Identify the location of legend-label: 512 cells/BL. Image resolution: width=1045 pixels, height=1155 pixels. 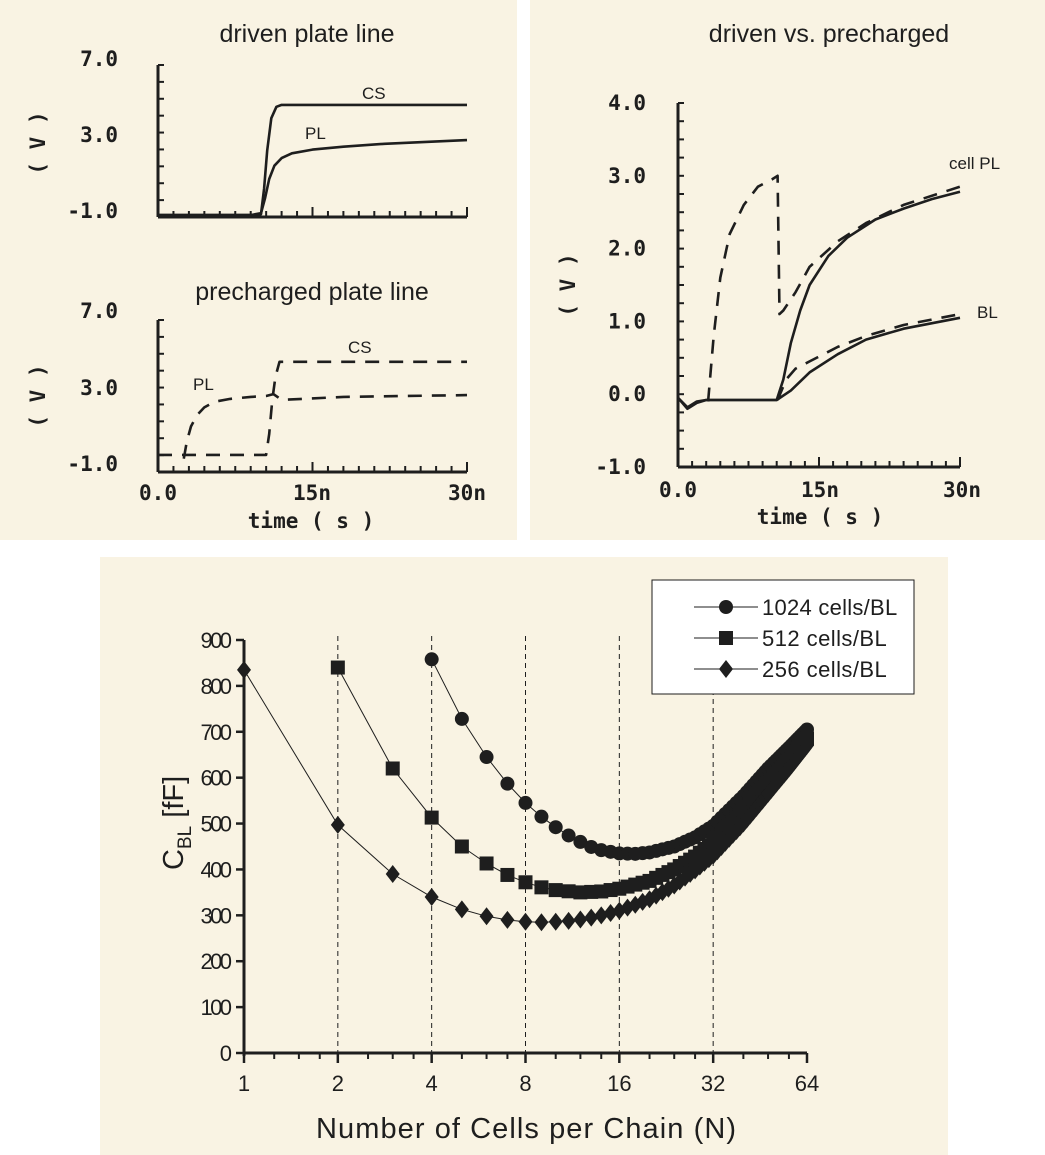
(824, 638).